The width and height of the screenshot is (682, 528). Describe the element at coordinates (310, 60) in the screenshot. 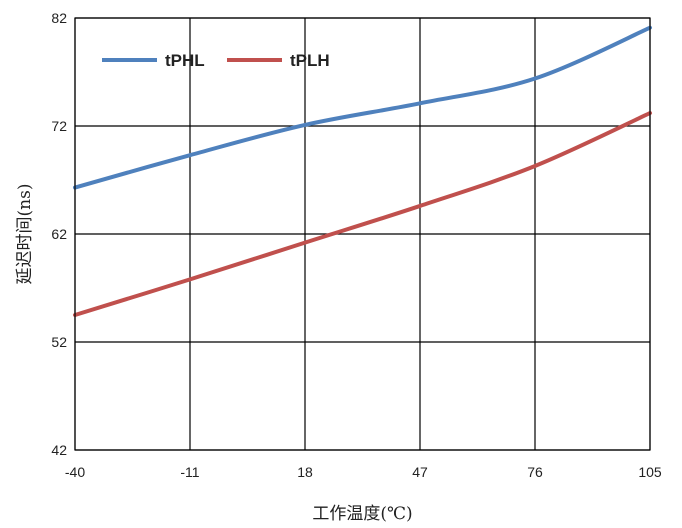

I see `legend-label-tPLH: tPLH` at that location.